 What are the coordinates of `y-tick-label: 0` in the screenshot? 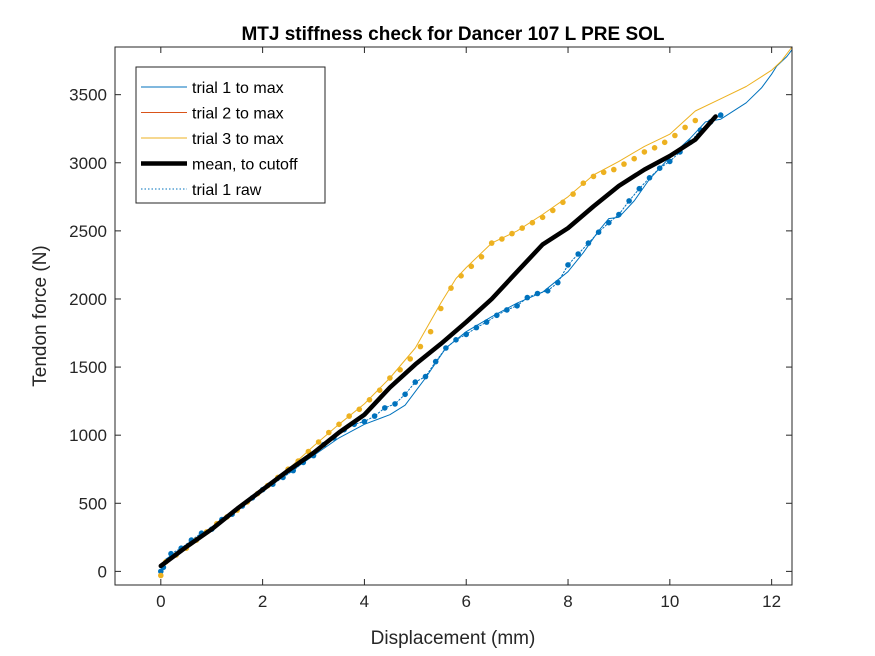 It's located at (102, 571).